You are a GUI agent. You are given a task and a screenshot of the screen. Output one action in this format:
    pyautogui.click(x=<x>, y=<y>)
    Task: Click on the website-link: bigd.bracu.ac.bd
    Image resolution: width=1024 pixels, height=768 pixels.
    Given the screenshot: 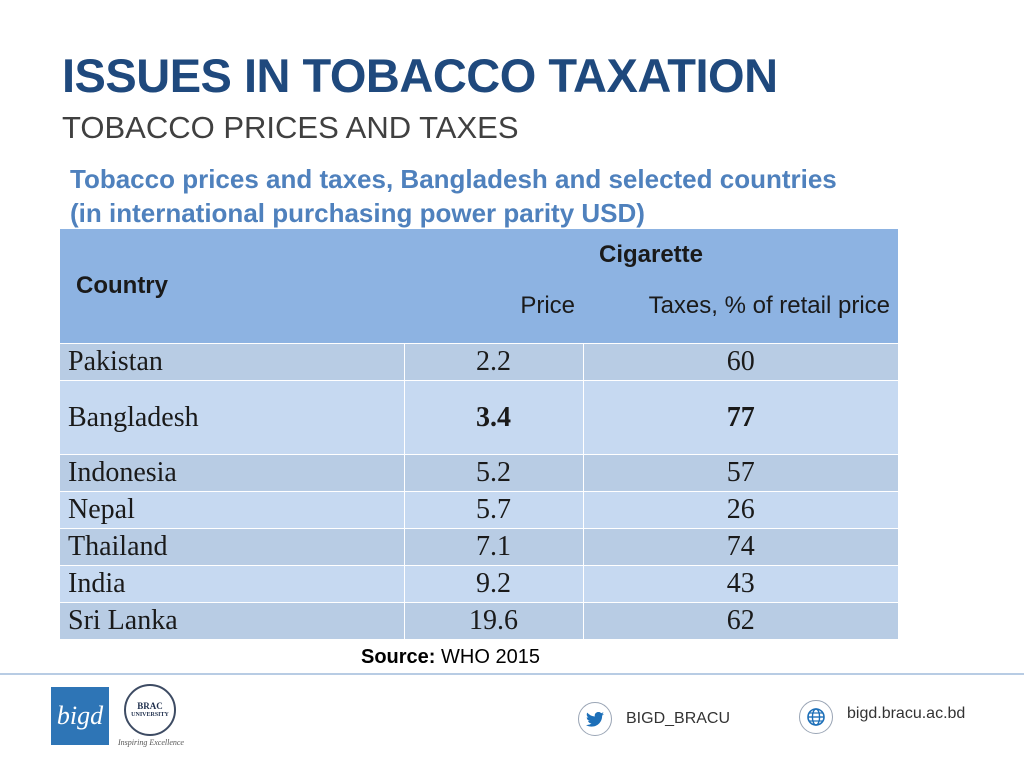 What is the action you would take?
    pyautogui.click(x=882, y=717)
    